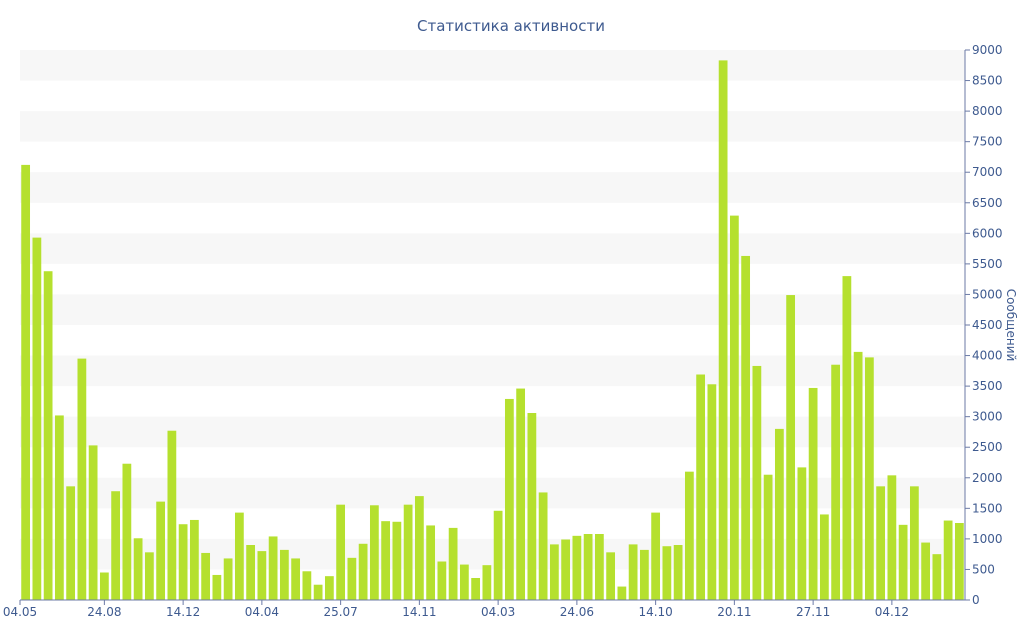 The height and width of the screenshot is (640, 1024). Describe the element at coordinates (987, 447) in the screenshot. I see `y-tick-label: 2500` at that location.